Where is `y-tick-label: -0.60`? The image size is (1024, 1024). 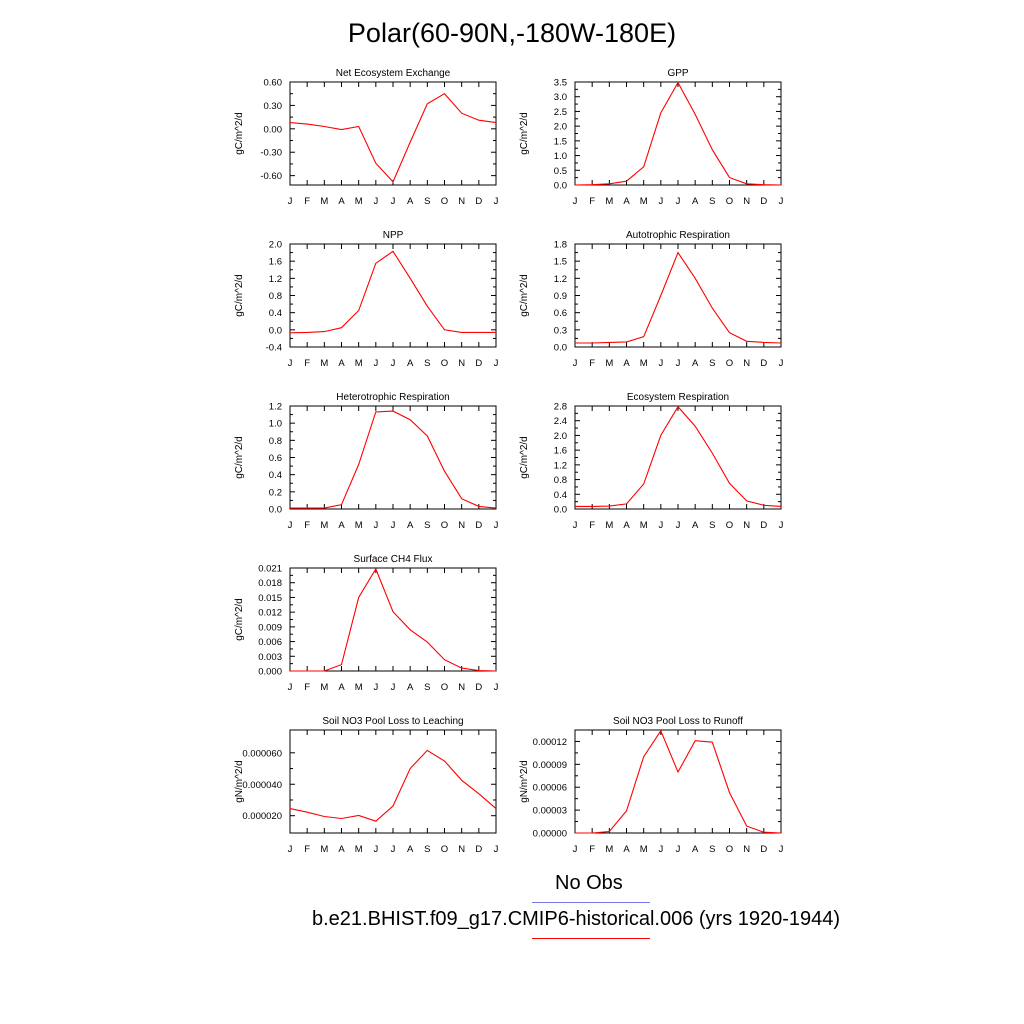 y-tick-label: -0.60 is located at coordinates (271, 176).